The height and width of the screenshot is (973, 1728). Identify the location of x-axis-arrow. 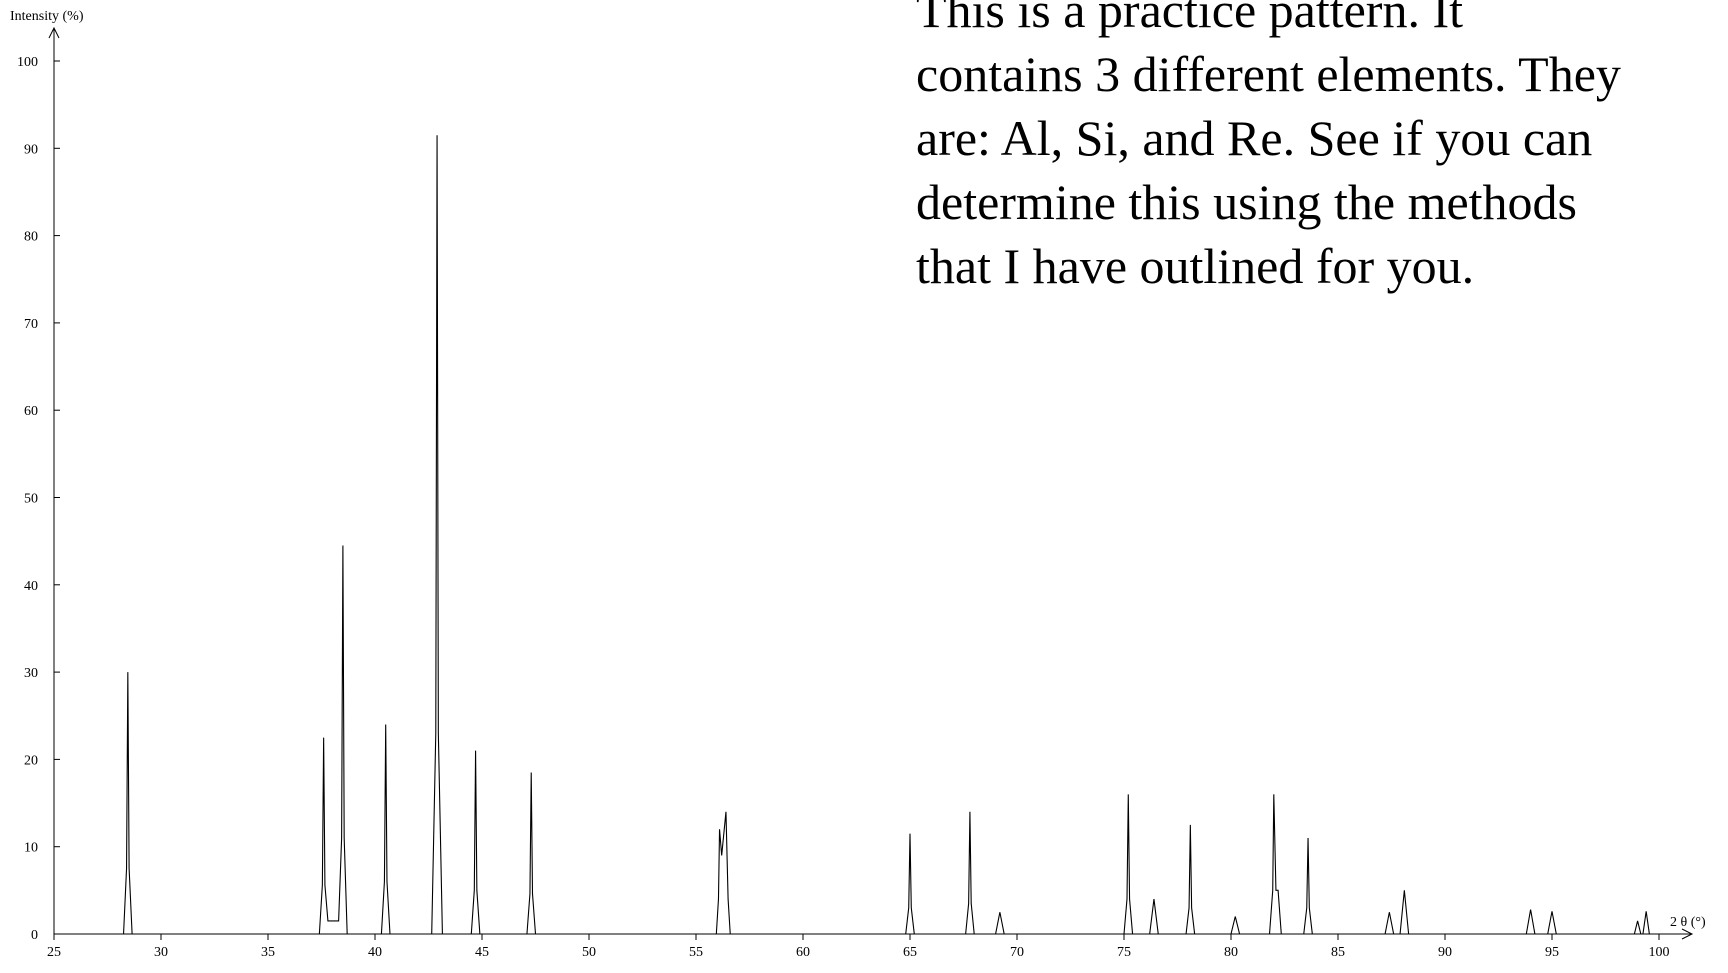
(1687, 934).